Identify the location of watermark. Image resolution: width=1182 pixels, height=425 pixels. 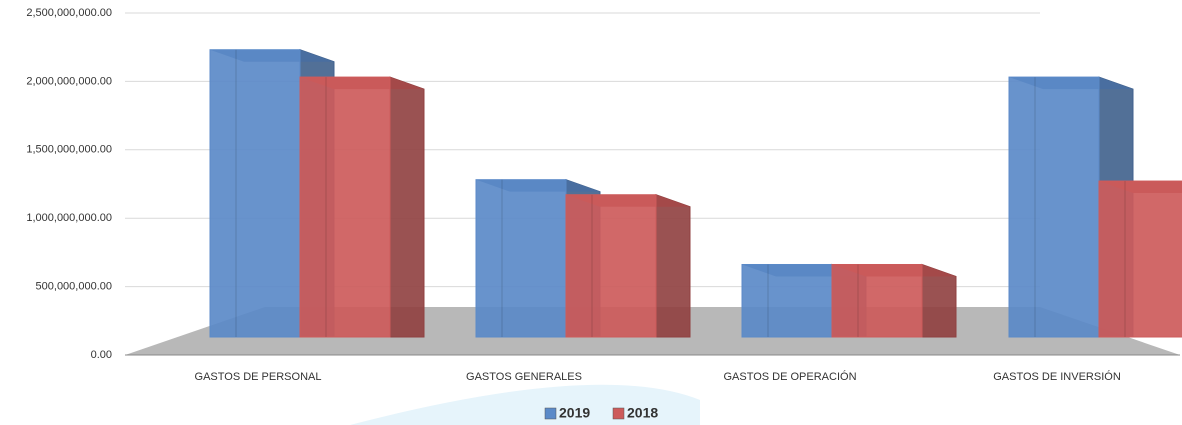
(525, 404).